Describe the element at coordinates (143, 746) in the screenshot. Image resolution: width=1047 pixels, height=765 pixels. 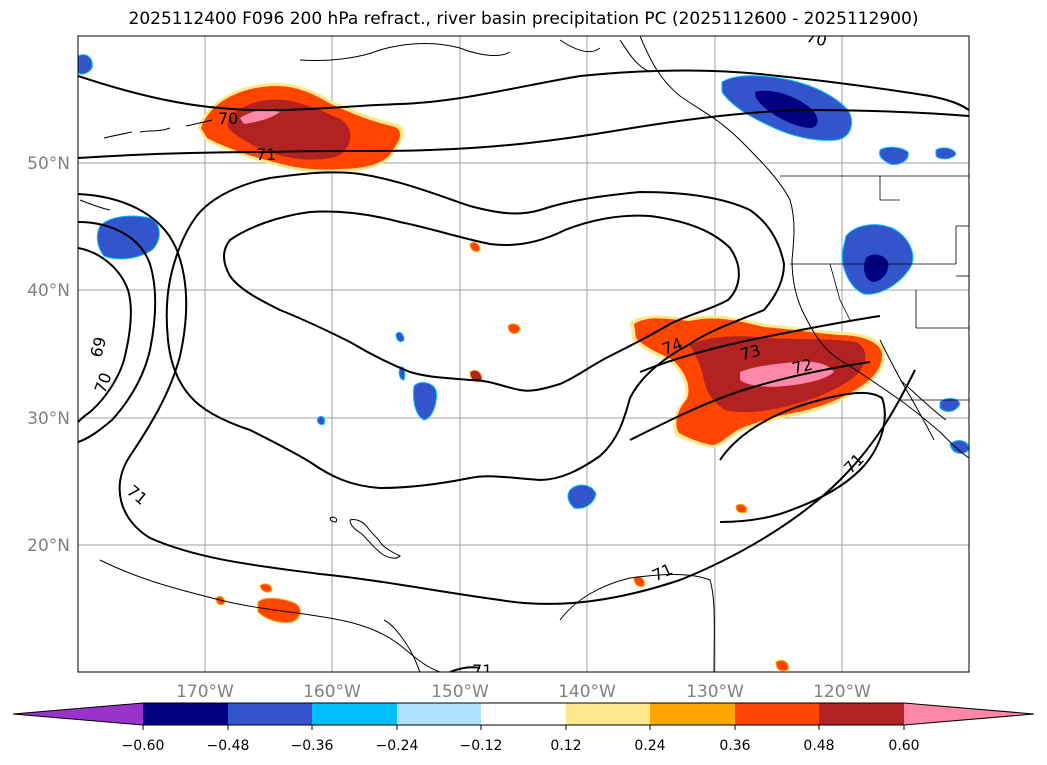
I see `colorbar-tick-label-1: −0.60` at that location.